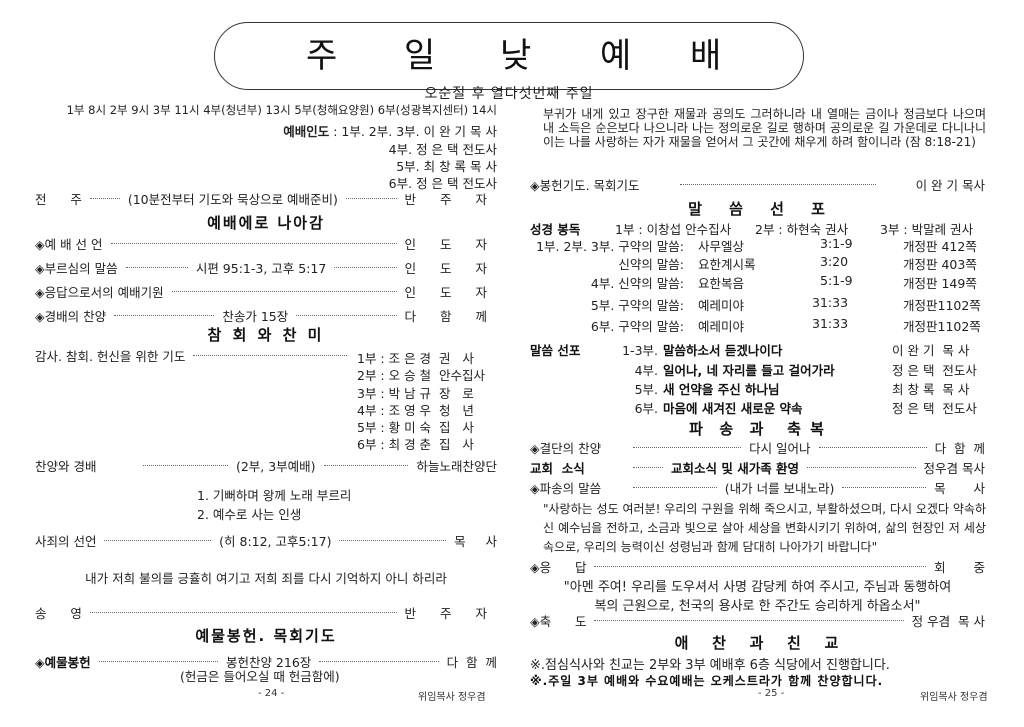 The image size is (1024, 727). Describe the element at coordinates (420, 56) in the screenshot. I see `title-char: 일` at that location.